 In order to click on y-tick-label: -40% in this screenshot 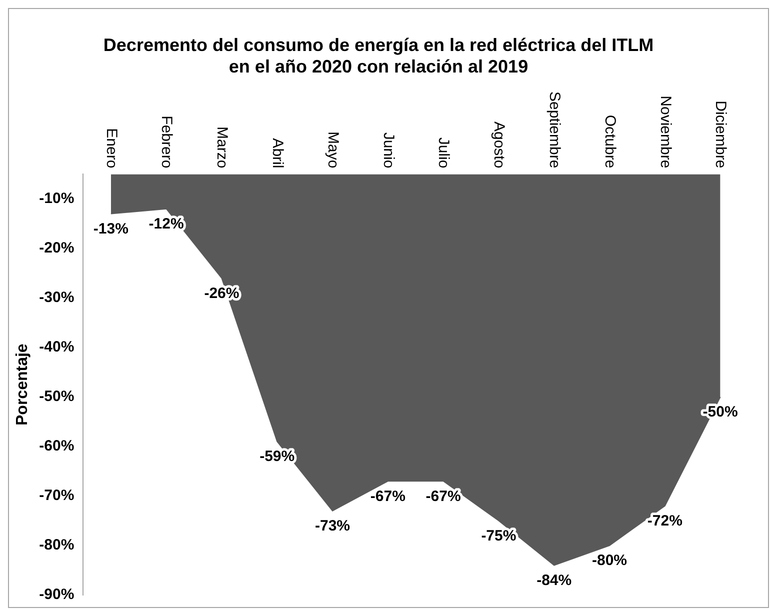, I will do `click(56, 347)`.